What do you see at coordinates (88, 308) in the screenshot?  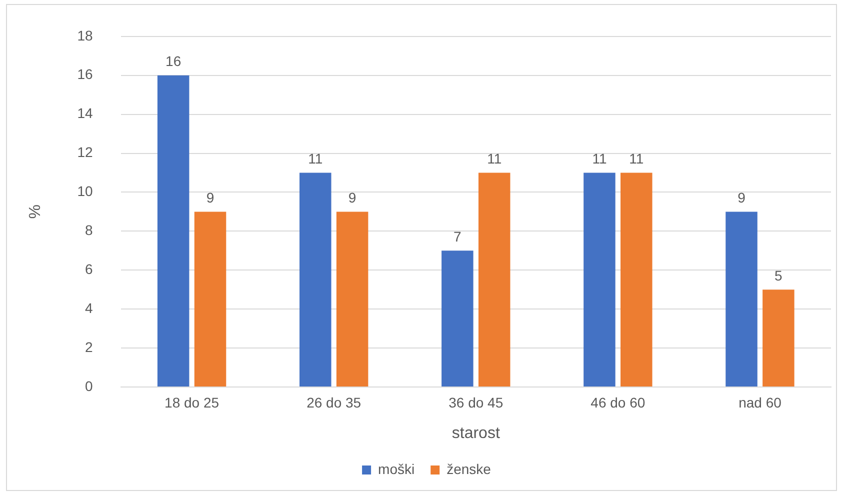 I see `y-tick-label: 4` at bounding box center [88, 308].